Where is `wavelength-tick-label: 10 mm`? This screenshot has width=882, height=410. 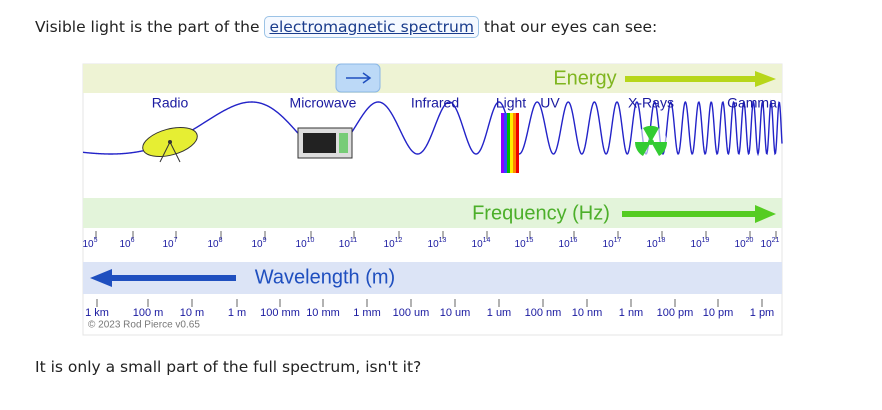 wavelength-tick-label: 10 mm is located at coordinates (323, 313).